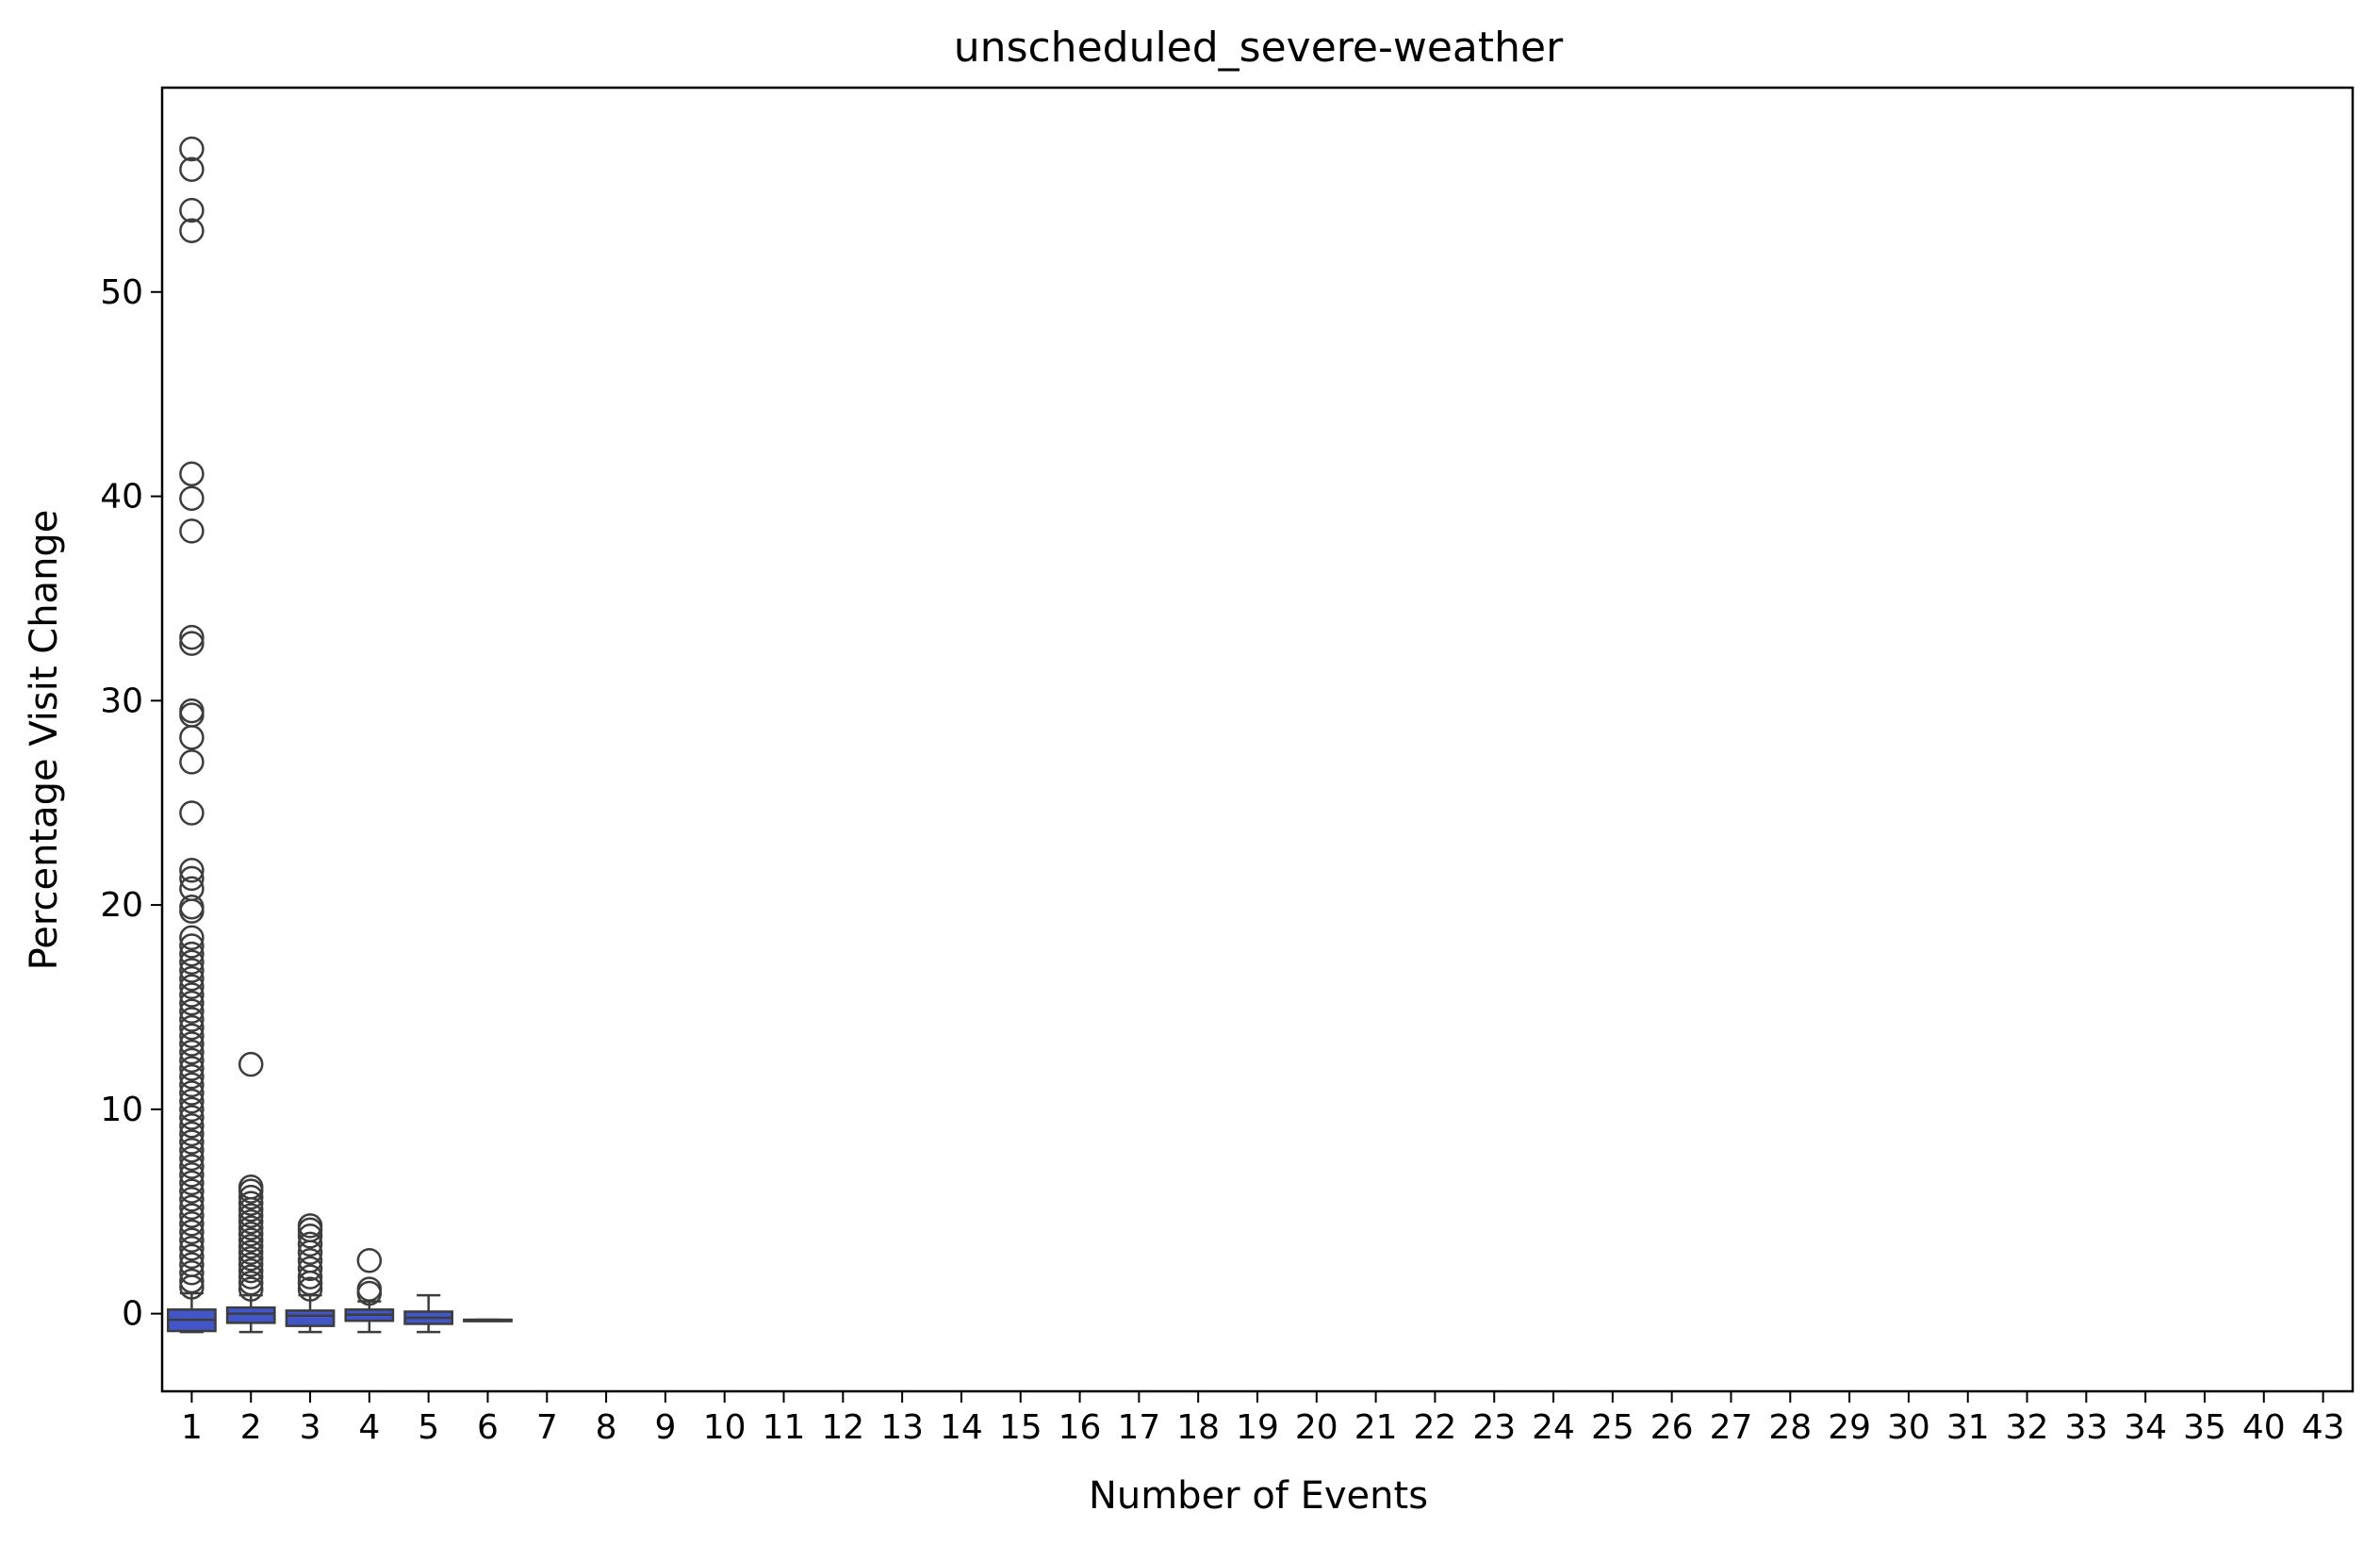  I want to click on x-axis-label: Number of Events, so click(1258, 1496).